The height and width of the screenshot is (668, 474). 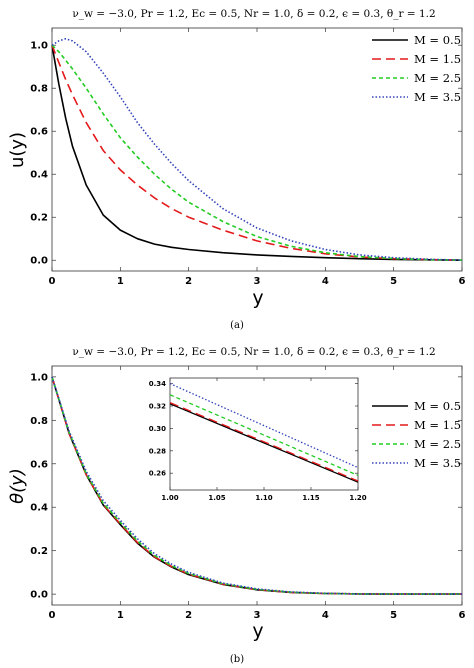 What do you see at coordinates (437, 425) in the screenshot?
I see `b-legend-label-2: M = 1.5` at bounding box center [437, 425].